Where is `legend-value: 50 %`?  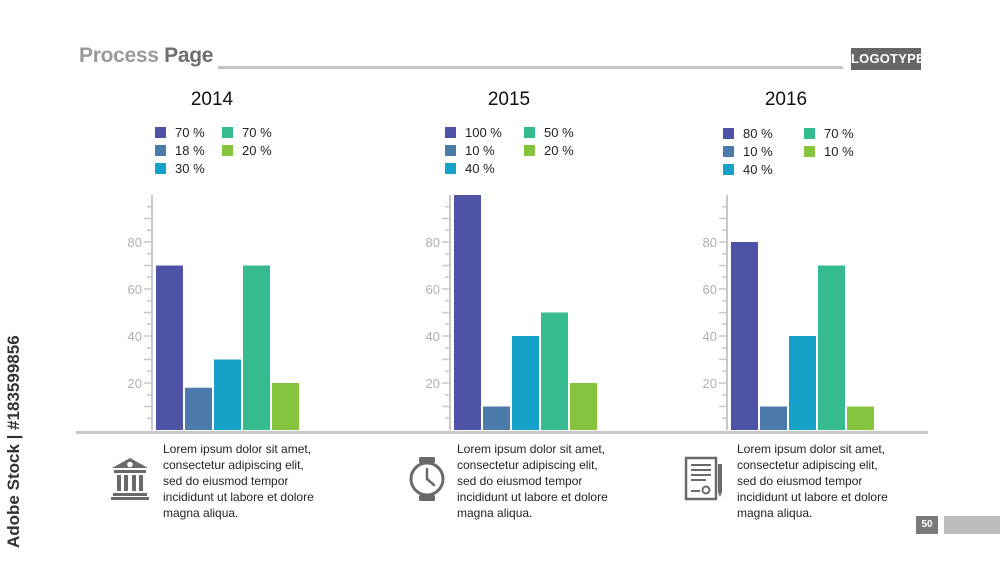
legend-value: 50 % is located at coordinates (559, 132).